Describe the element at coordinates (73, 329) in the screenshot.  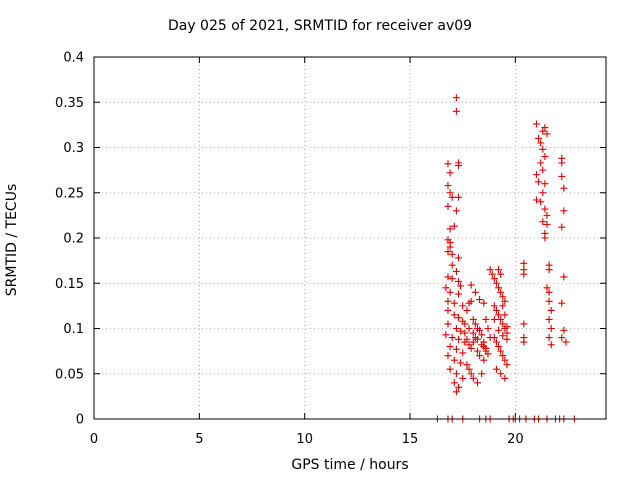
I see `y-tick-label: 0.1` at that location.